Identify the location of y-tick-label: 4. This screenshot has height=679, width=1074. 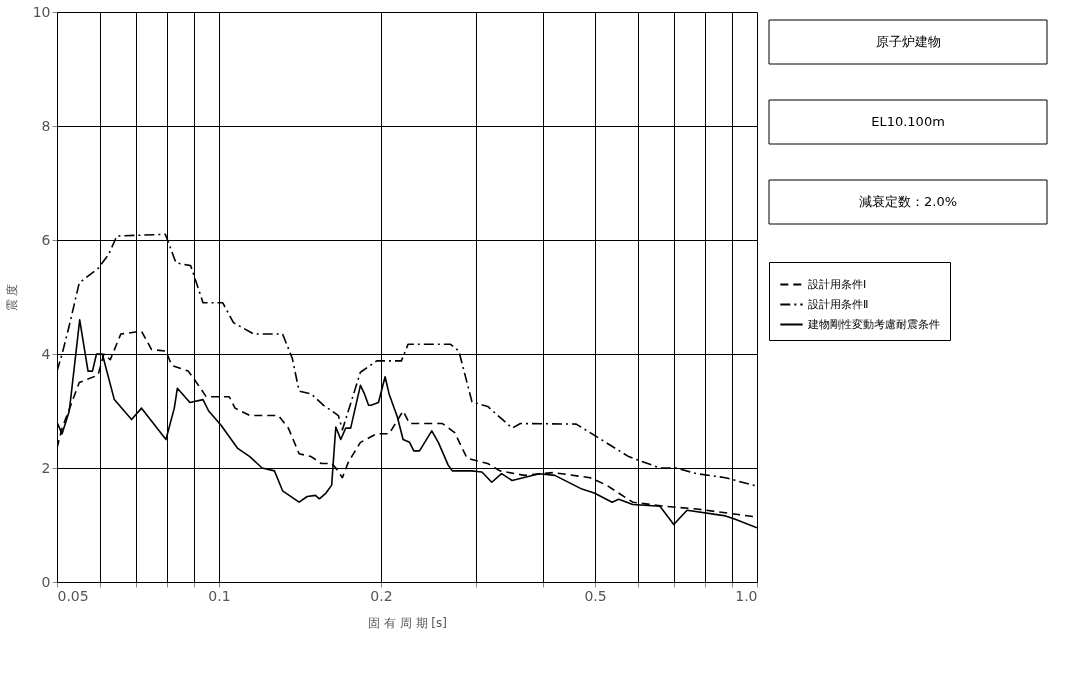
(46, 353).